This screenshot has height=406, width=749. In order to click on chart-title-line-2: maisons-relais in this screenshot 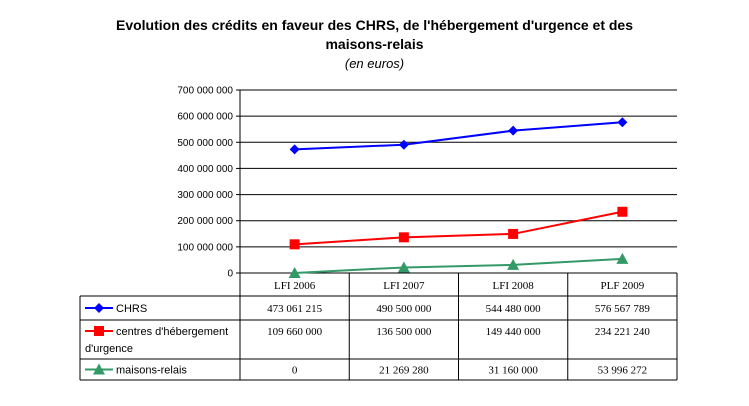, I will do `click(374, 44)`.